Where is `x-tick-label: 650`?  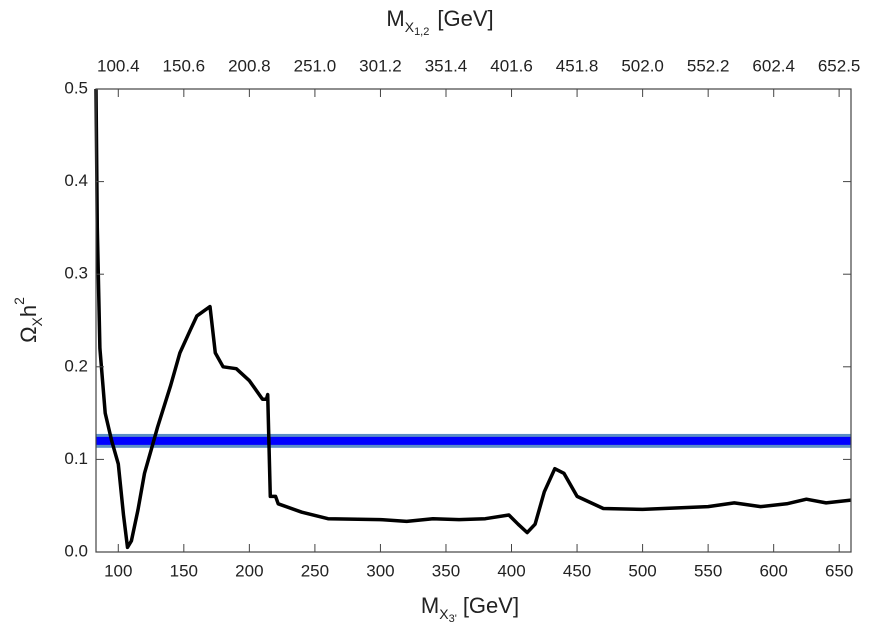
x-tick-label: 650 is located at coordinates (839, 570).